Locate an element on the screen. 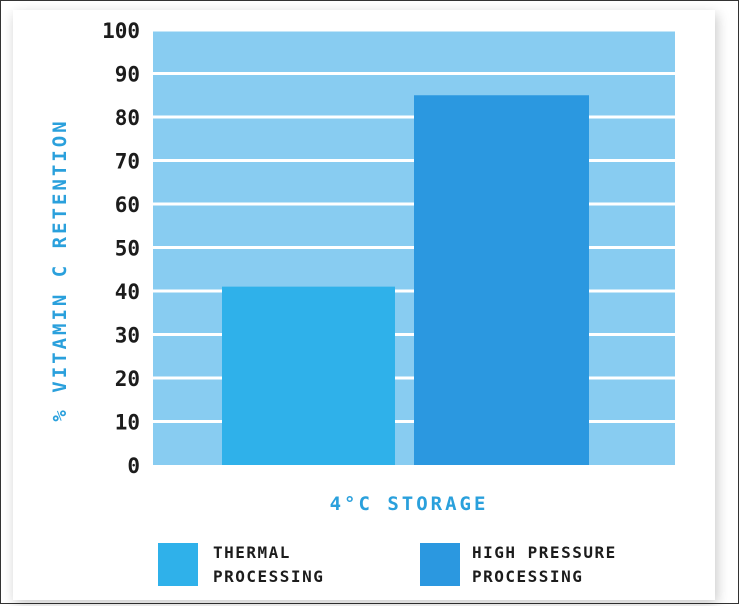 This screenshot has height=606, width=741. y-axis-title: % VITAMIN C RETENTION is located at coordinates (60, 269).